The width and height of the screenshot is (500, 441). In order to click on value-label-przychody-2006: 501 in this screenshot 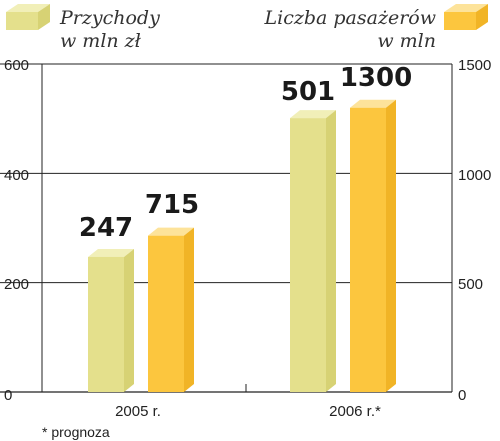, I will do `click(308, 92)`.